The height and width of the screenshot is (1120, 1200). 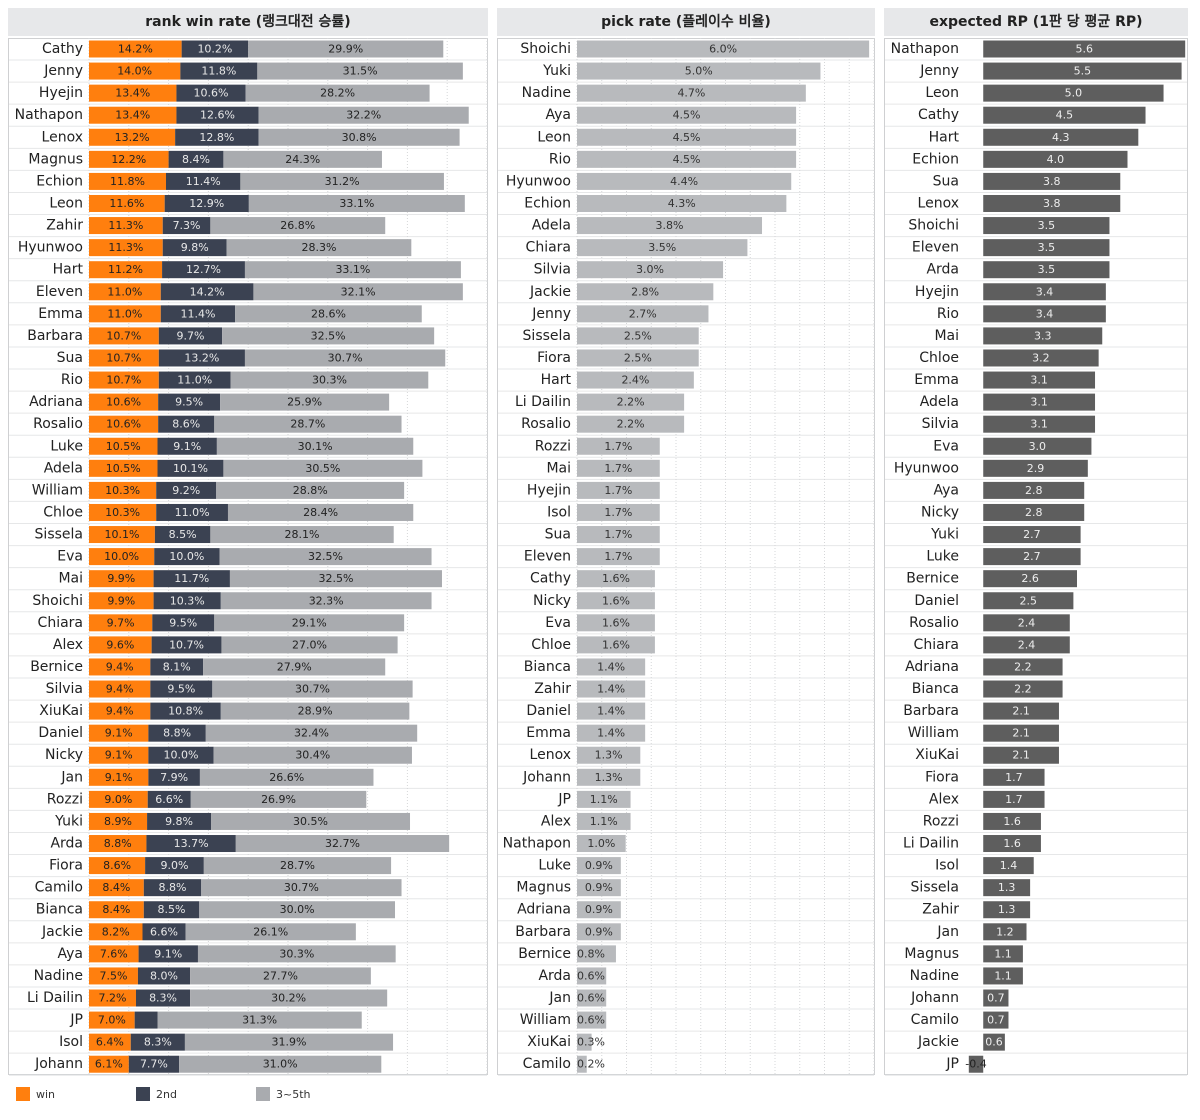 What do you see at coordinates (564, 799) in the screenshot?
I see `pickrate-category-label: JP` at bounding box center [564, 799].